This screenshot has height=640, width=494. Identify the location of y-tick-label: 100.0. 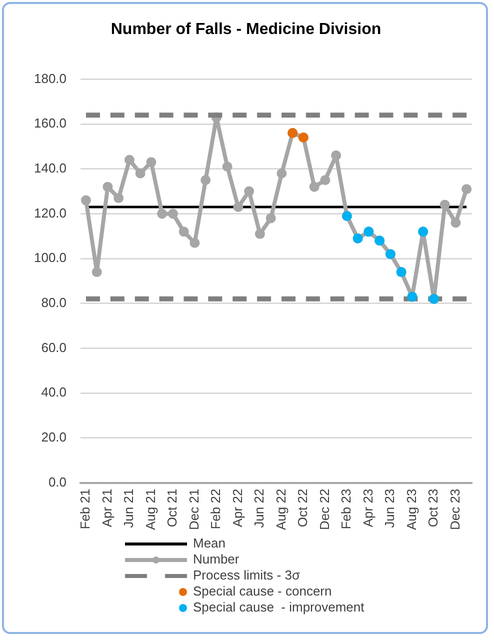
(50, 258).